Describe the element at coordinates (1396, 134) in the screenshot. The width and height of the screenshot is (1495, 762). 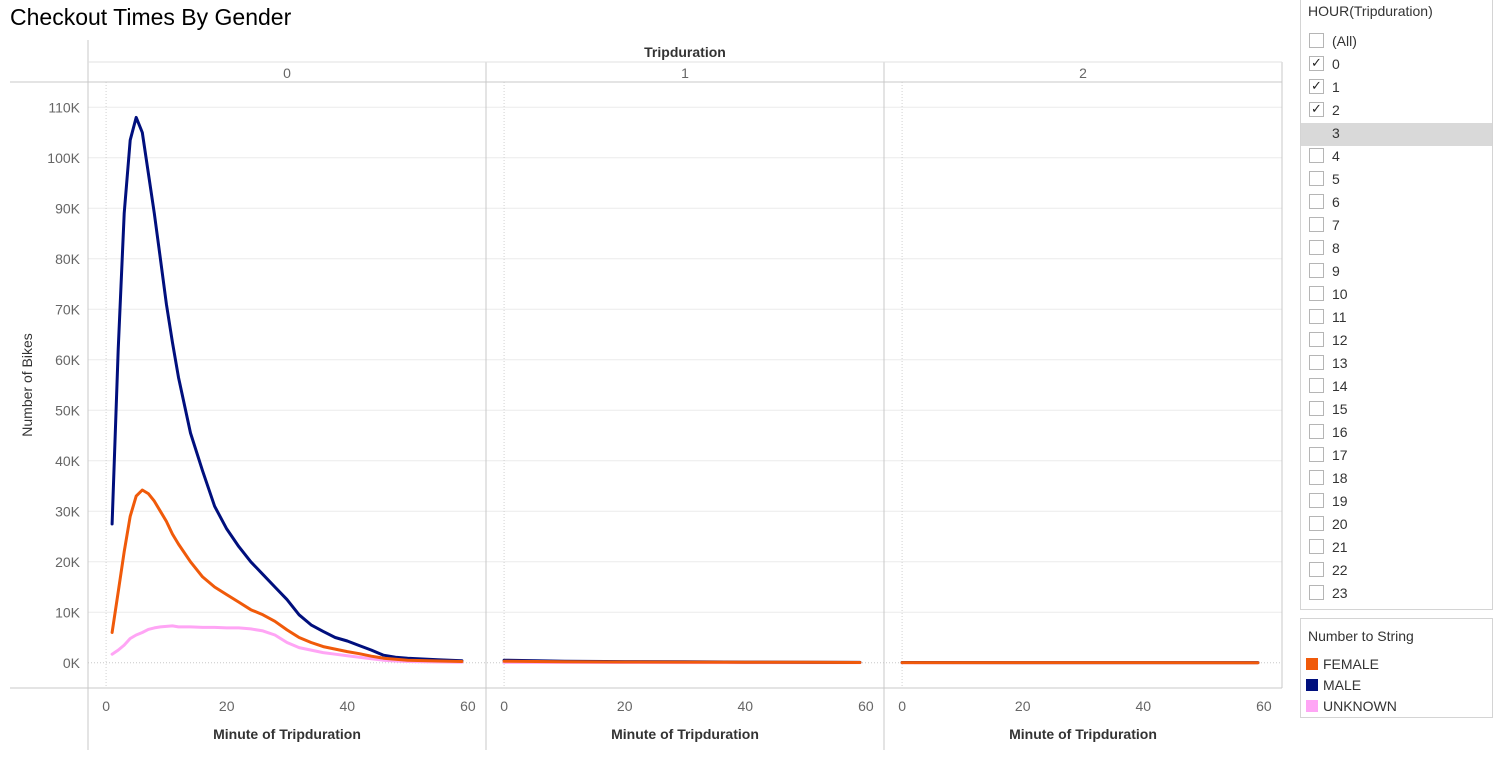
I see `filter-item-3: 3` at that location.